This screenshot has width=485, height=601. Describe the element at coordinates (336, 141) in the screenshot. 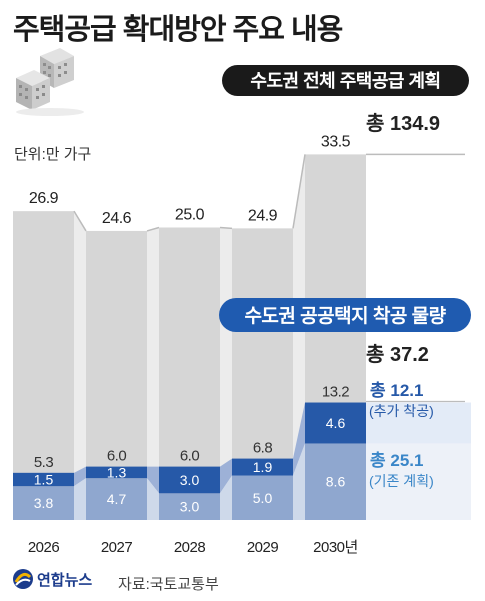

I see `total-value-label: 33.5` at that location.